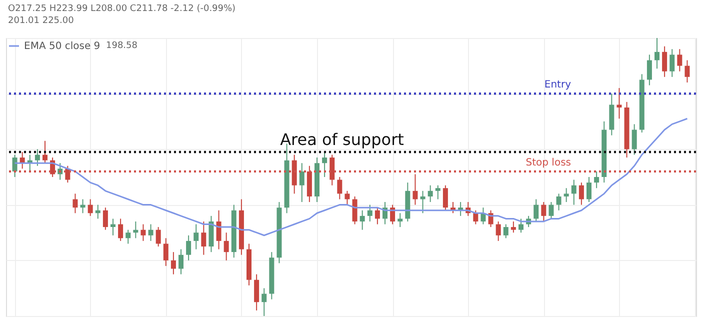 This screenshot has height=329, width=720. I want to click on legend-label: EMA 50 close 9, so click(62, 46).